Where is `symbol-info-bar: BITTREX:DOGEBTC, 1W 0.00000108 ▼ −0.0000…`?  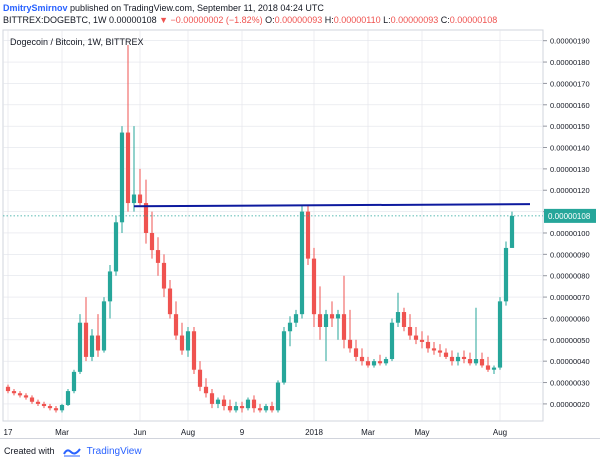
symbol-info-bar: BITTREX:DOGEBTC, 1W 0.00000108 ▼ −0.0000… is located at coordinates (300, 20).